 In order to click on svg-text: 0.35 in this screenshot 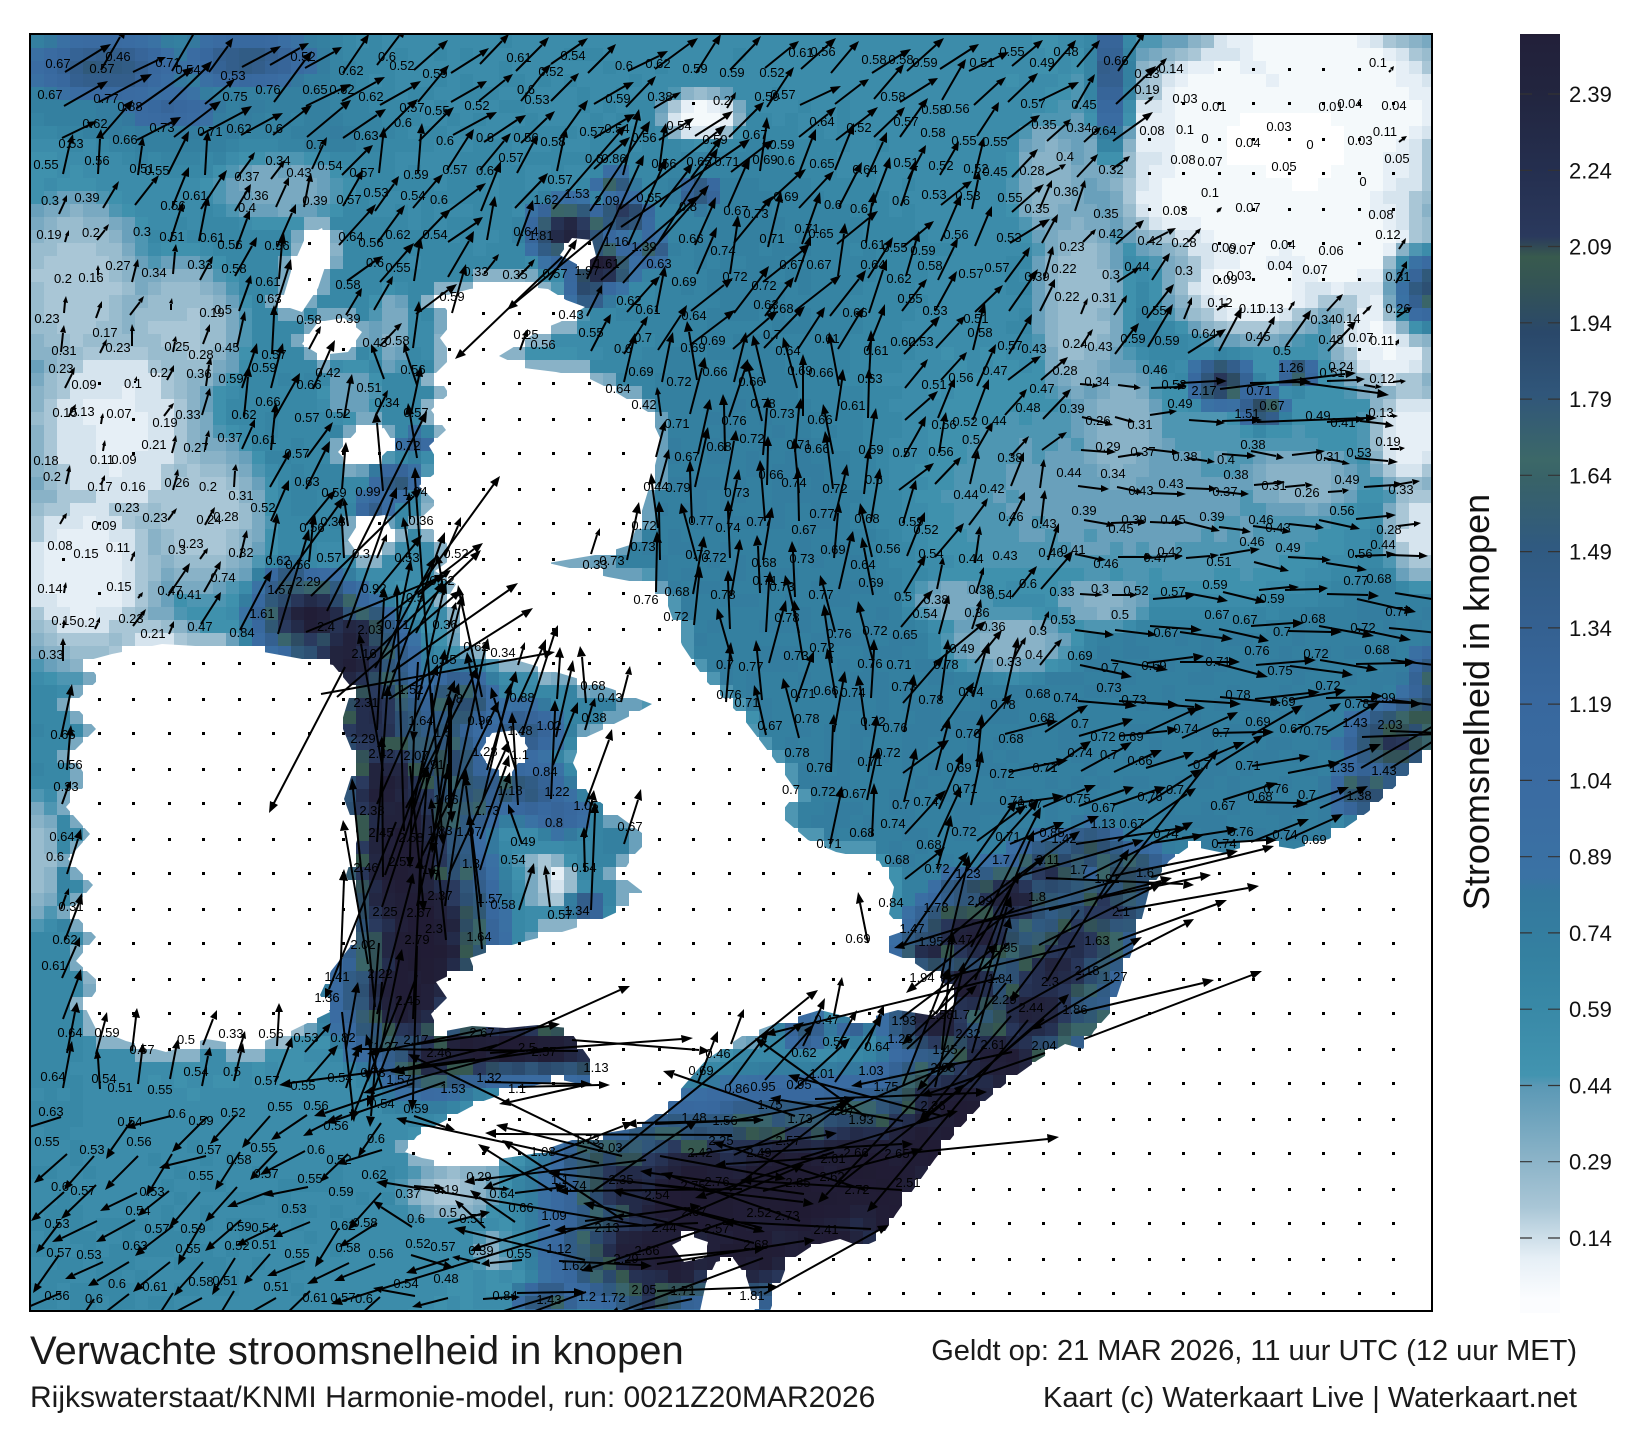, I will do `click(1043, 124)`.